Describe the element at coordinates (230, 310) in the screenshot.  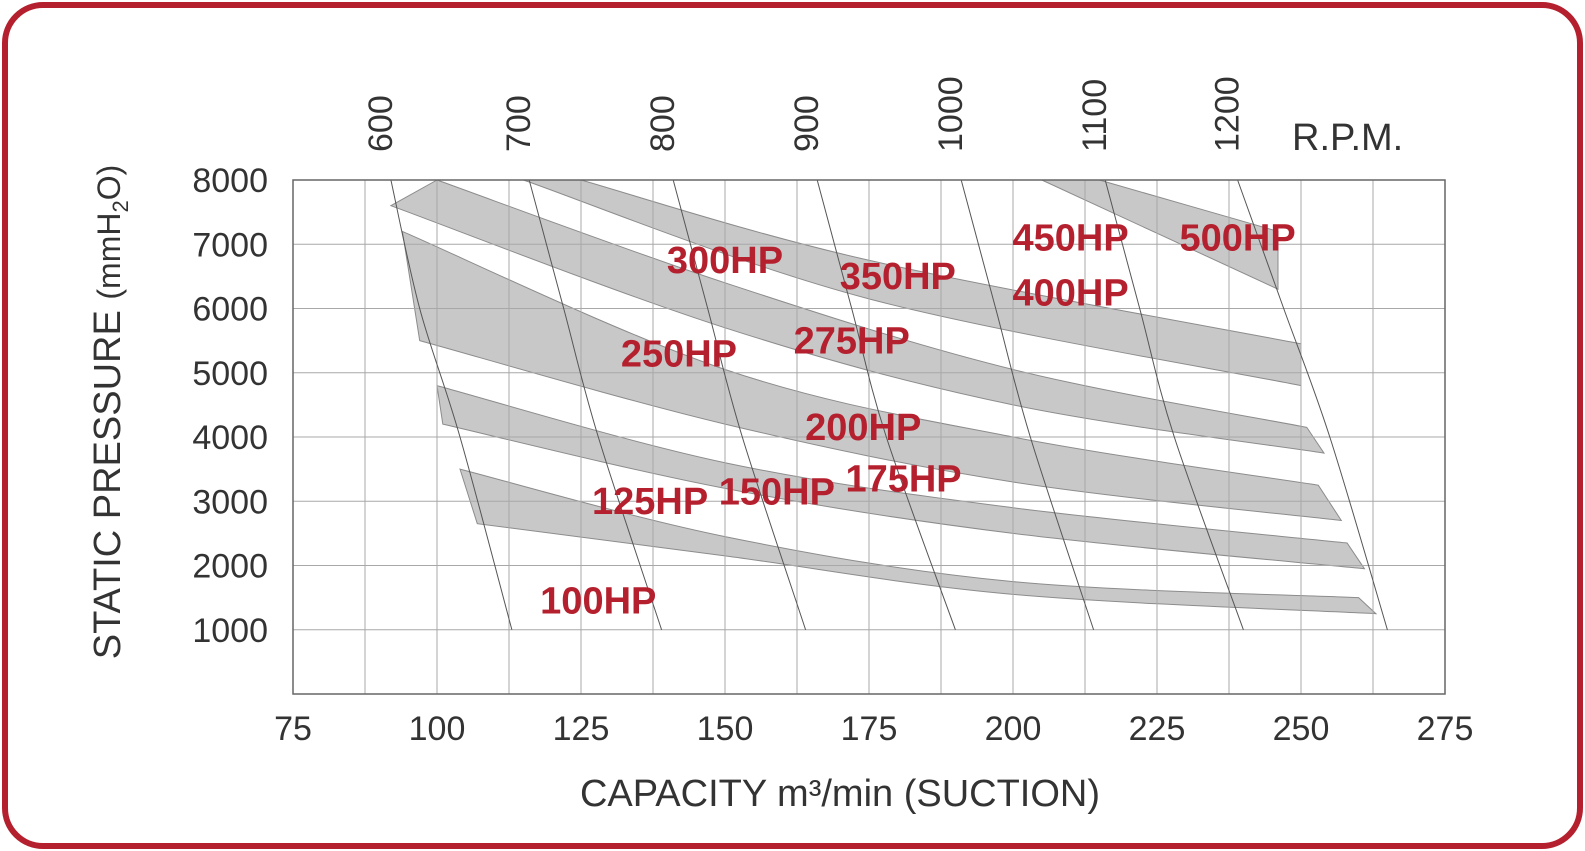
I see `y-tick-label: 6000` at that location.